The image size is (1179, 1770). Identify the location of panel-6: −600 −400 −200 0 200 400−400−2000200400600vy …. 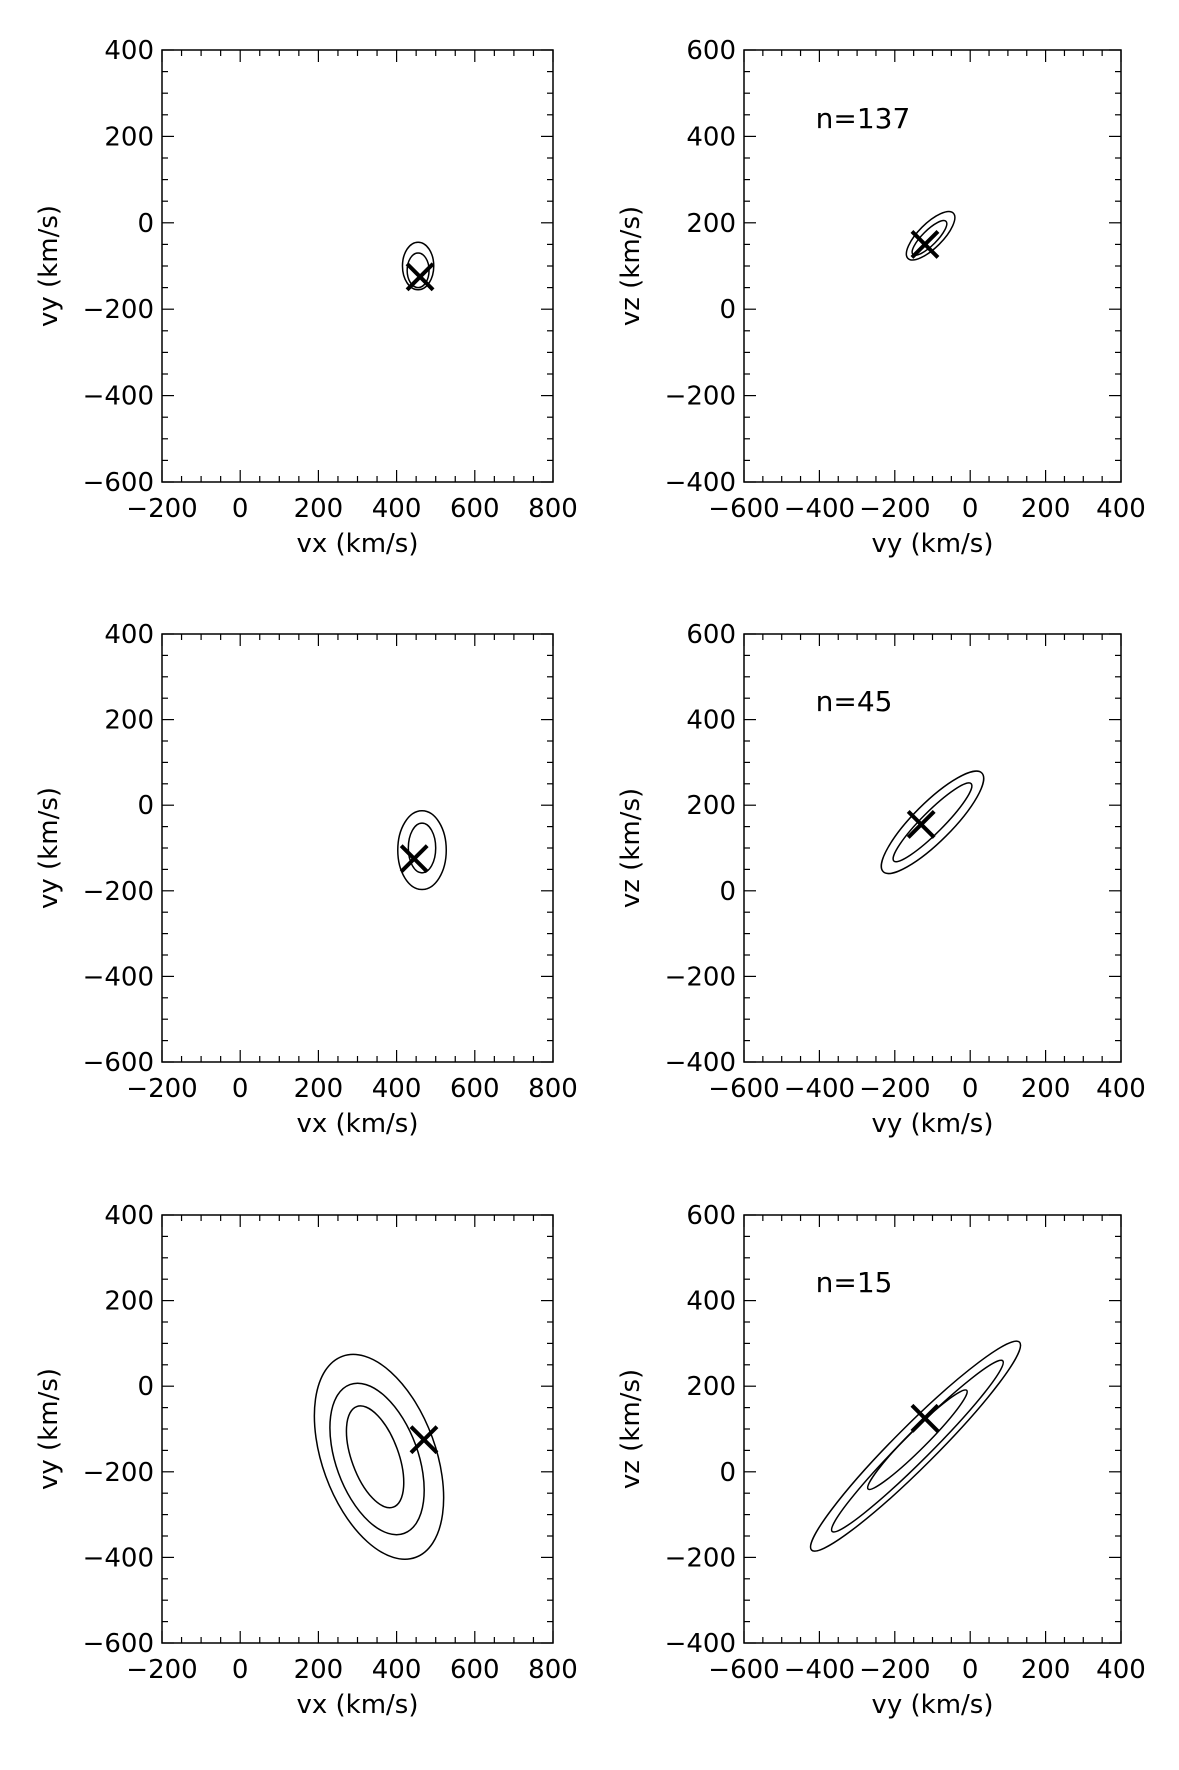
(881, 1460).